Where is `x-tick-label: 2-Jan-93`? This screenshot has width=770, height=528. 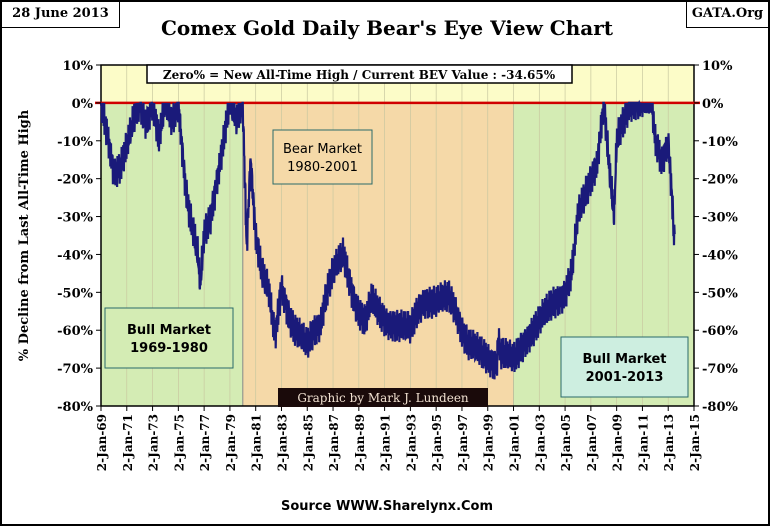
x-tick-label: 2-Jan-93 is located at coordinates (411, 442).